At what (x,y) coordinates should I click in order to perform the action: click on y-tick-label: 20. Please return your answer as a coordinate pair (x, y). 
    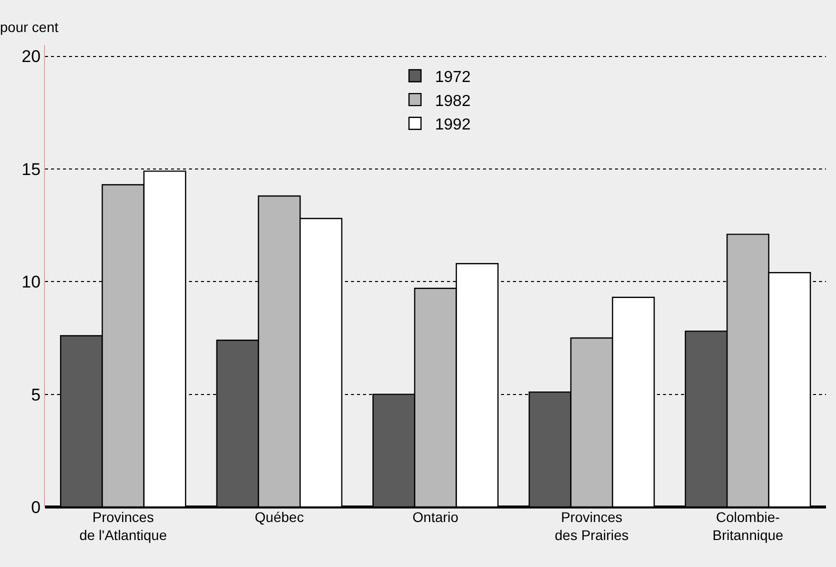
    Looking at the image, I should click on (31, 56).